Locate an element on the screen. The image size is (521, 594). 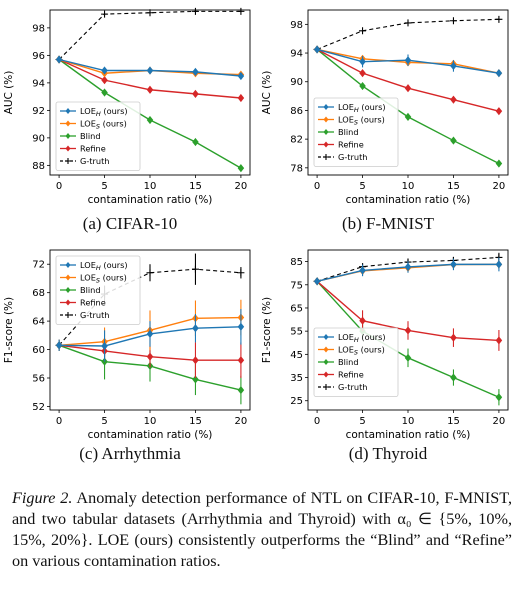
a-cifar-10-legend-loe-h-ours-swatch-marker is located at coordinates (68, 111).